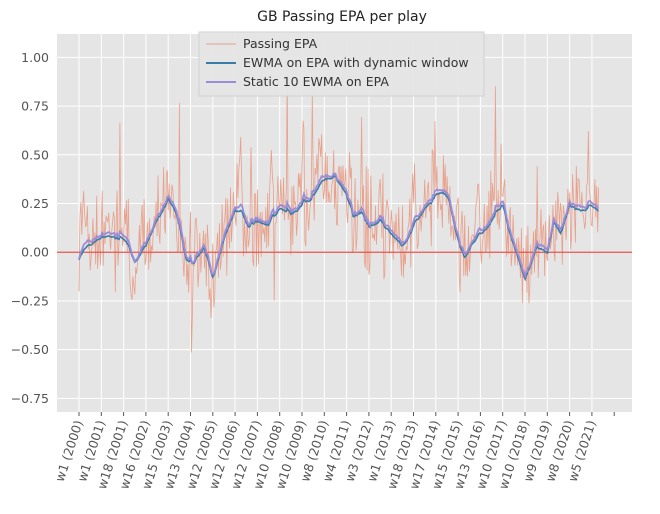 The image size is (660, 514). Describe the element at coordinates (35, 154) in the screenshot. I see `y-tick-label: 0.50` at that location.